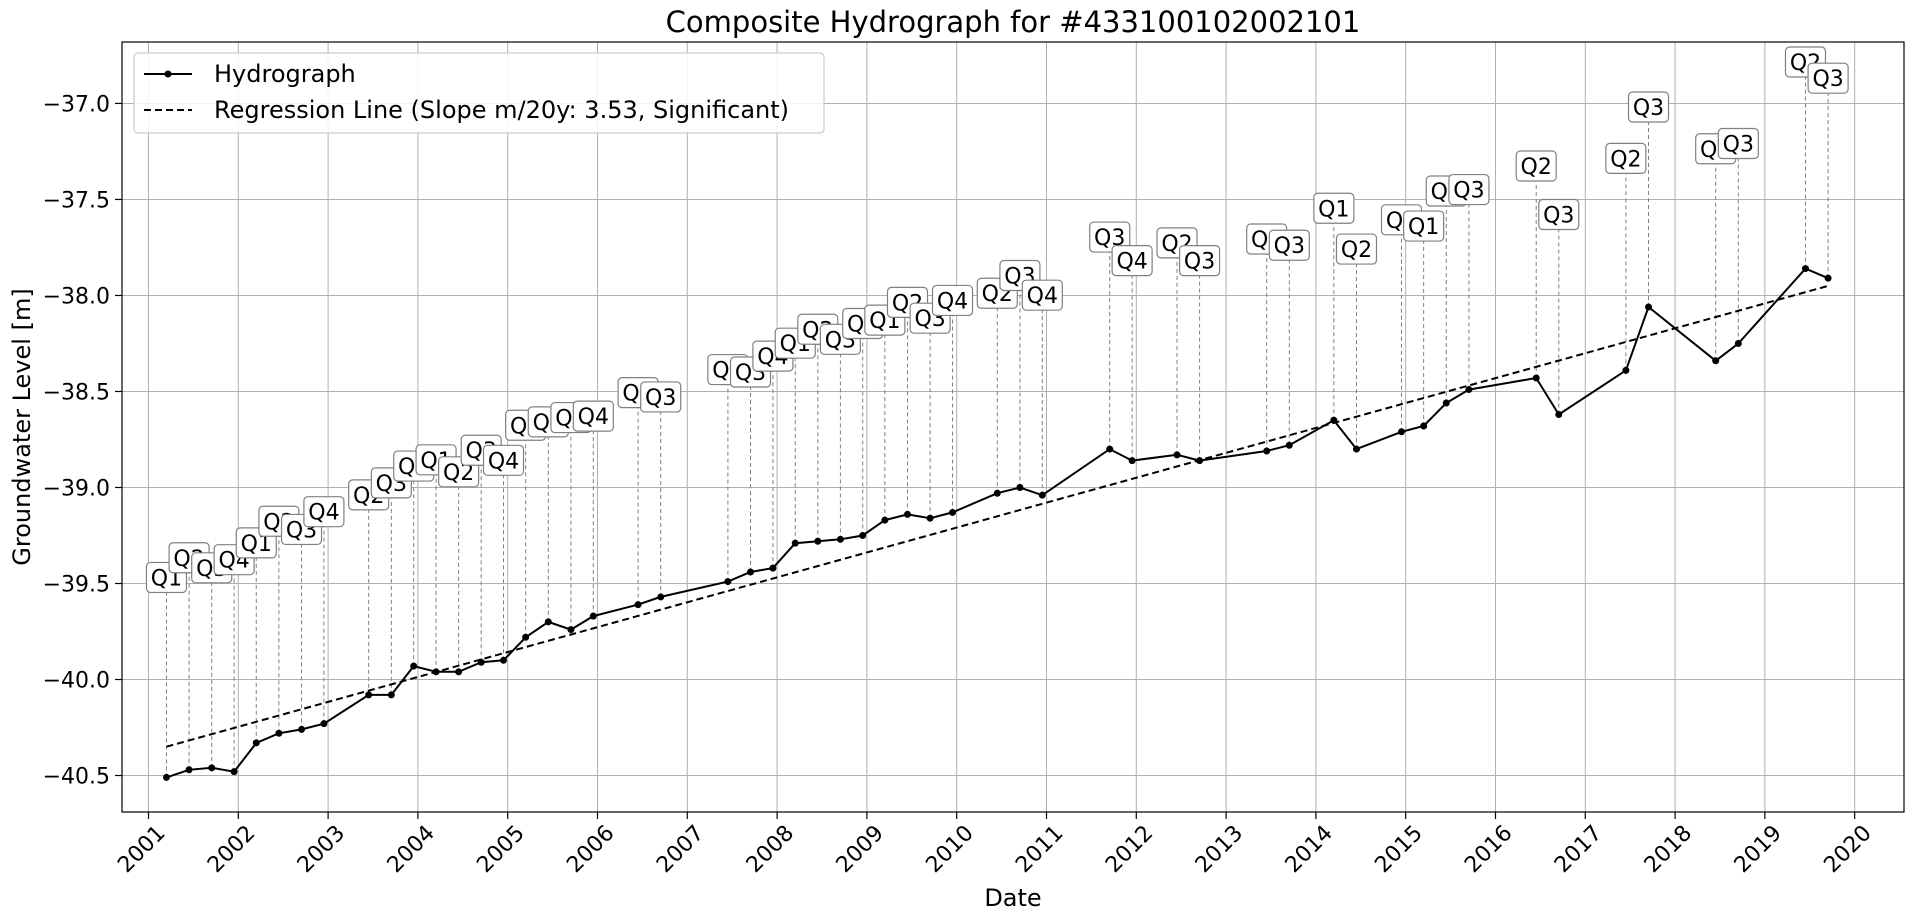 The height and width of the screenshot is (920, 1914). Describe the element at coordinates (1012, 898) in the screenshot. I see `x-axis-label: Date` at that location.